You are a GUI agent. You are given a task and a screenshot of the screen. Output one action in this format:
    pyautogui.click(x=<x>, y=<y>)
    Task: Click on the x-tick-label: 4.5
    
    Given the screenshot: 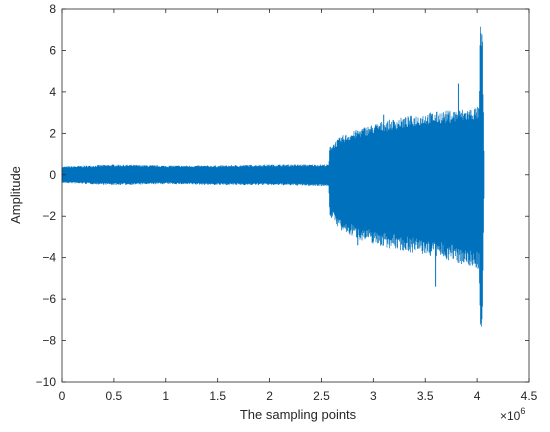 What is the action you would take?
    pyautogui.click(x=529, y=396)
    